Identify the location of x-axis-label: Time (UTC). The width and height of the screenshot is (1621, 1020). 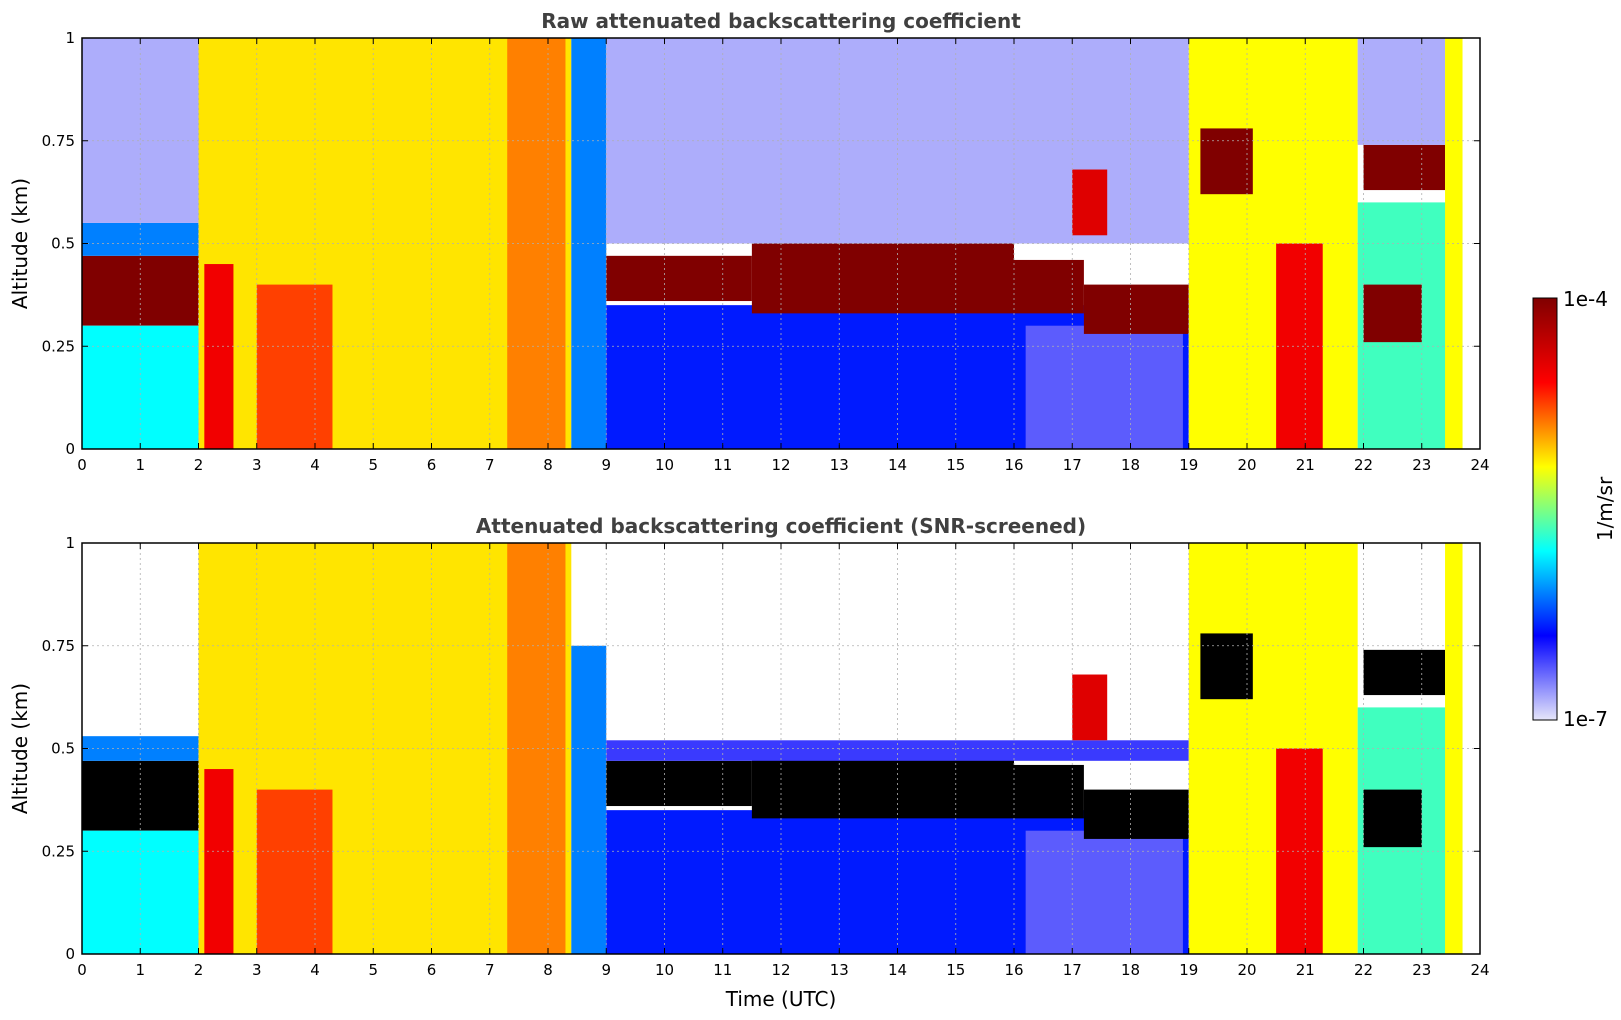
(781, 999).